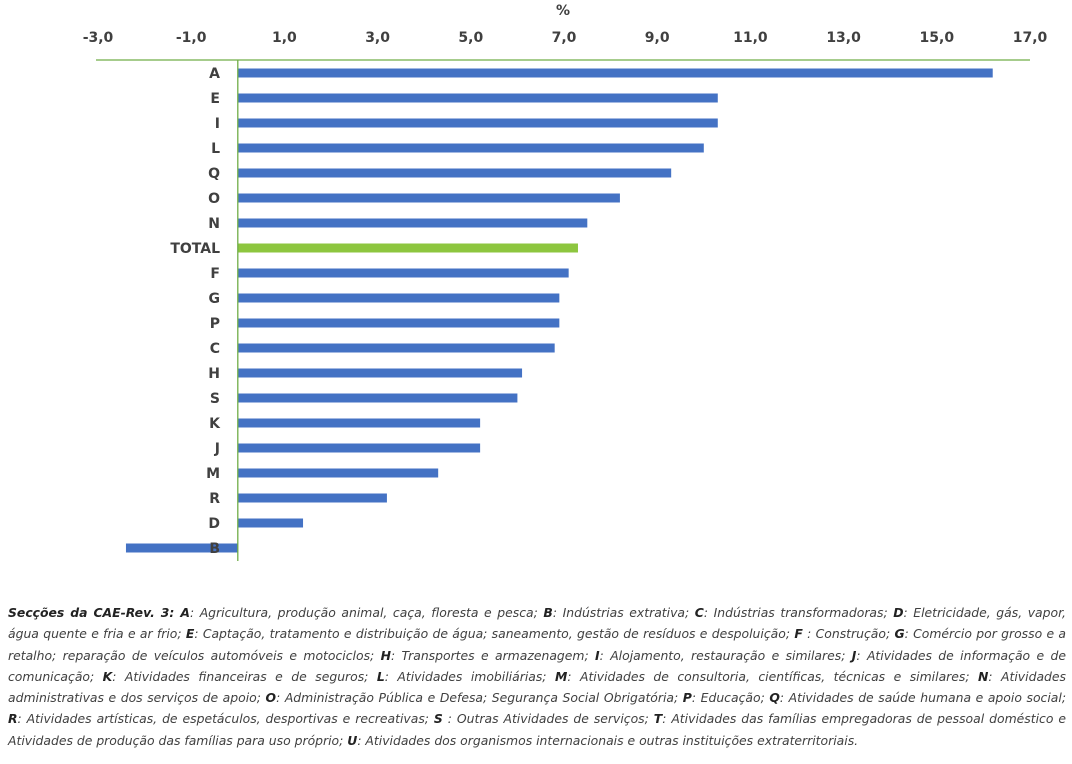 This screenshot has width=1072, height=764. I want to click on category-label: D, so click(214, 524).